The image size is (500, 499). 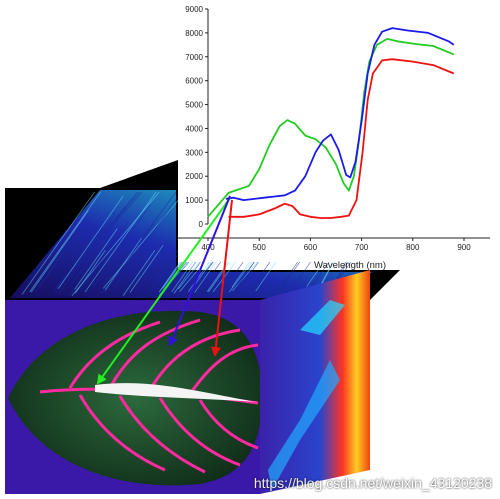 What do you see at coordinates (194, 128) in the screenshot?
I see `y-tick-label: 4000` at bounding box center [194, 128].